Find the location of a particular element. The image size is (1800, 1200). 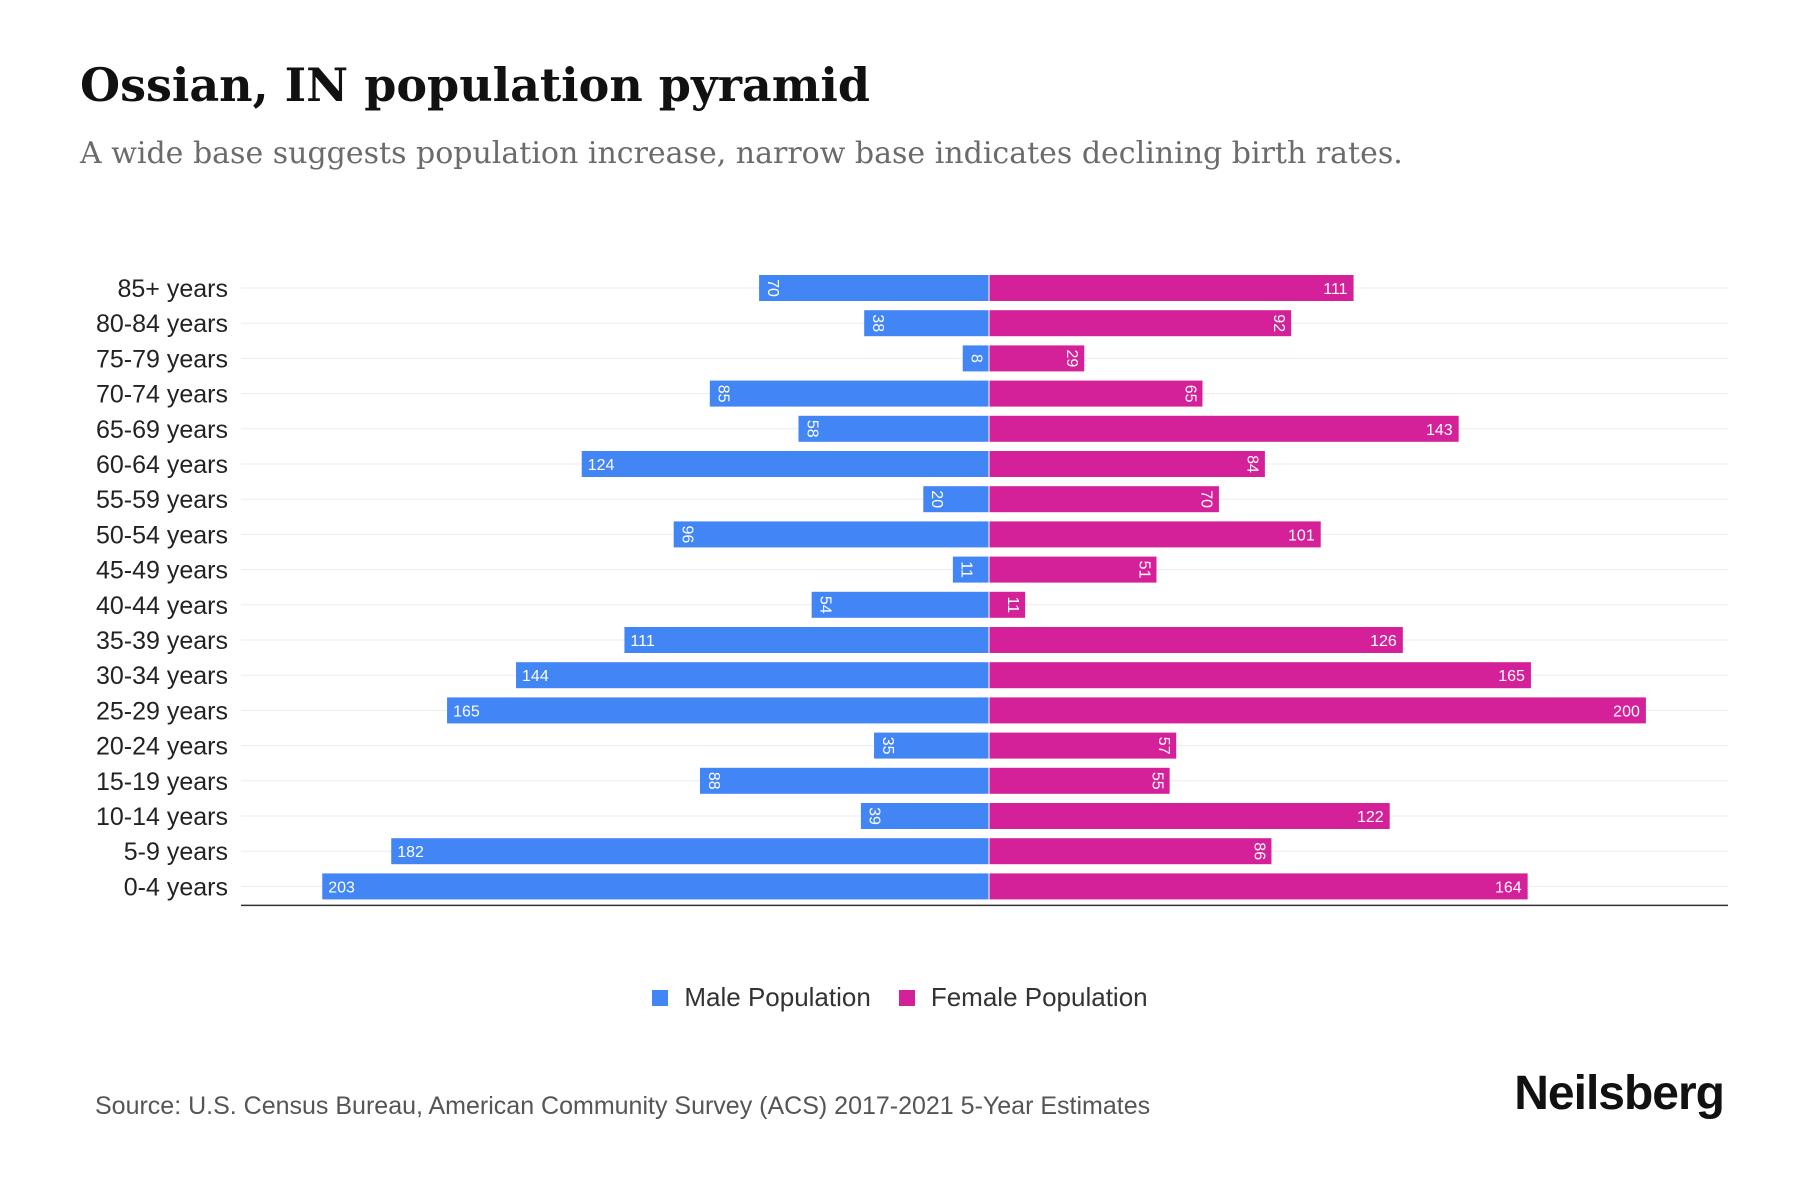

data-label-male: 20 is located at coordinates (936, 499).